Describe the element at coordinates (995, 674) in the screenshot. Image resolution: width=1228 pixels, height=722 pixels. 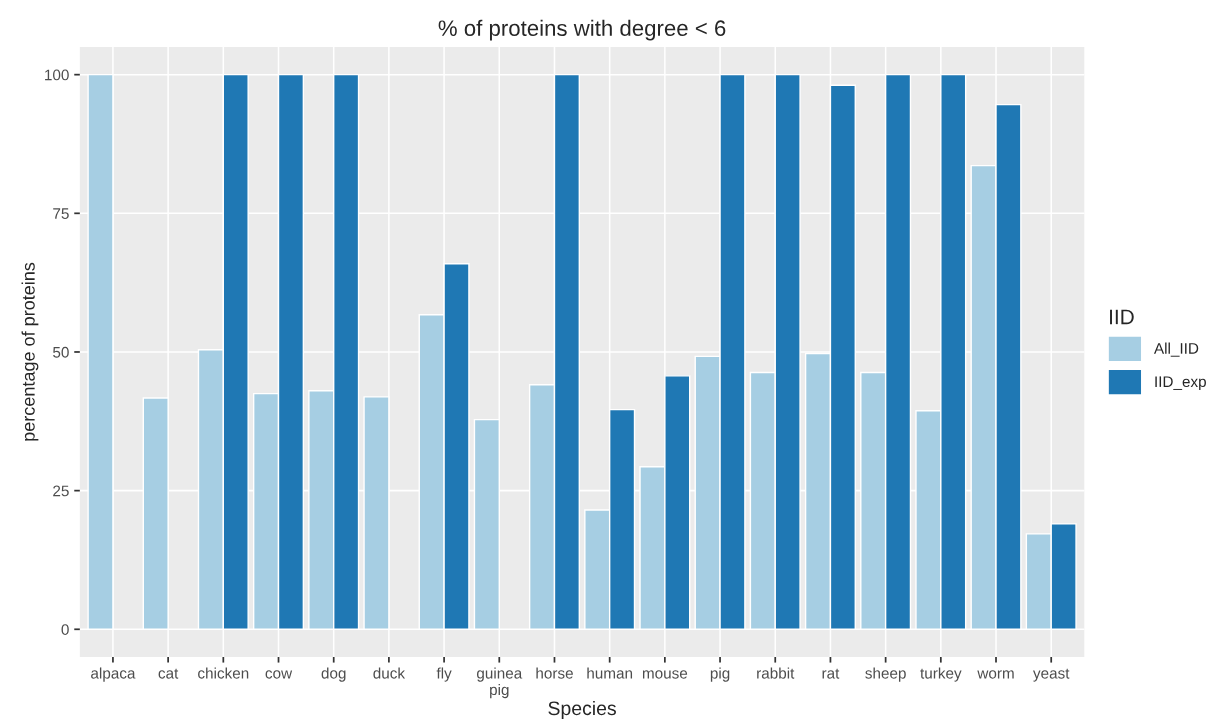
I see `x-tick-label: worm` at that location.